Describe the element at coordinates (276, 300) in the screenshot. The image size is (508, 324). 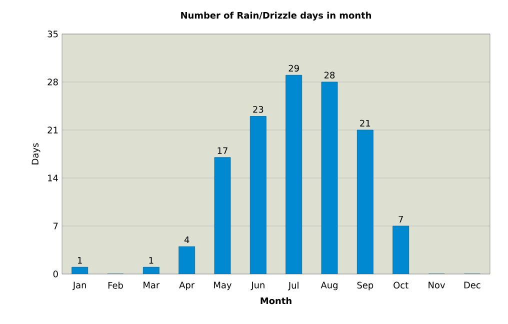
I see `x-axis-title: Month` at that location.